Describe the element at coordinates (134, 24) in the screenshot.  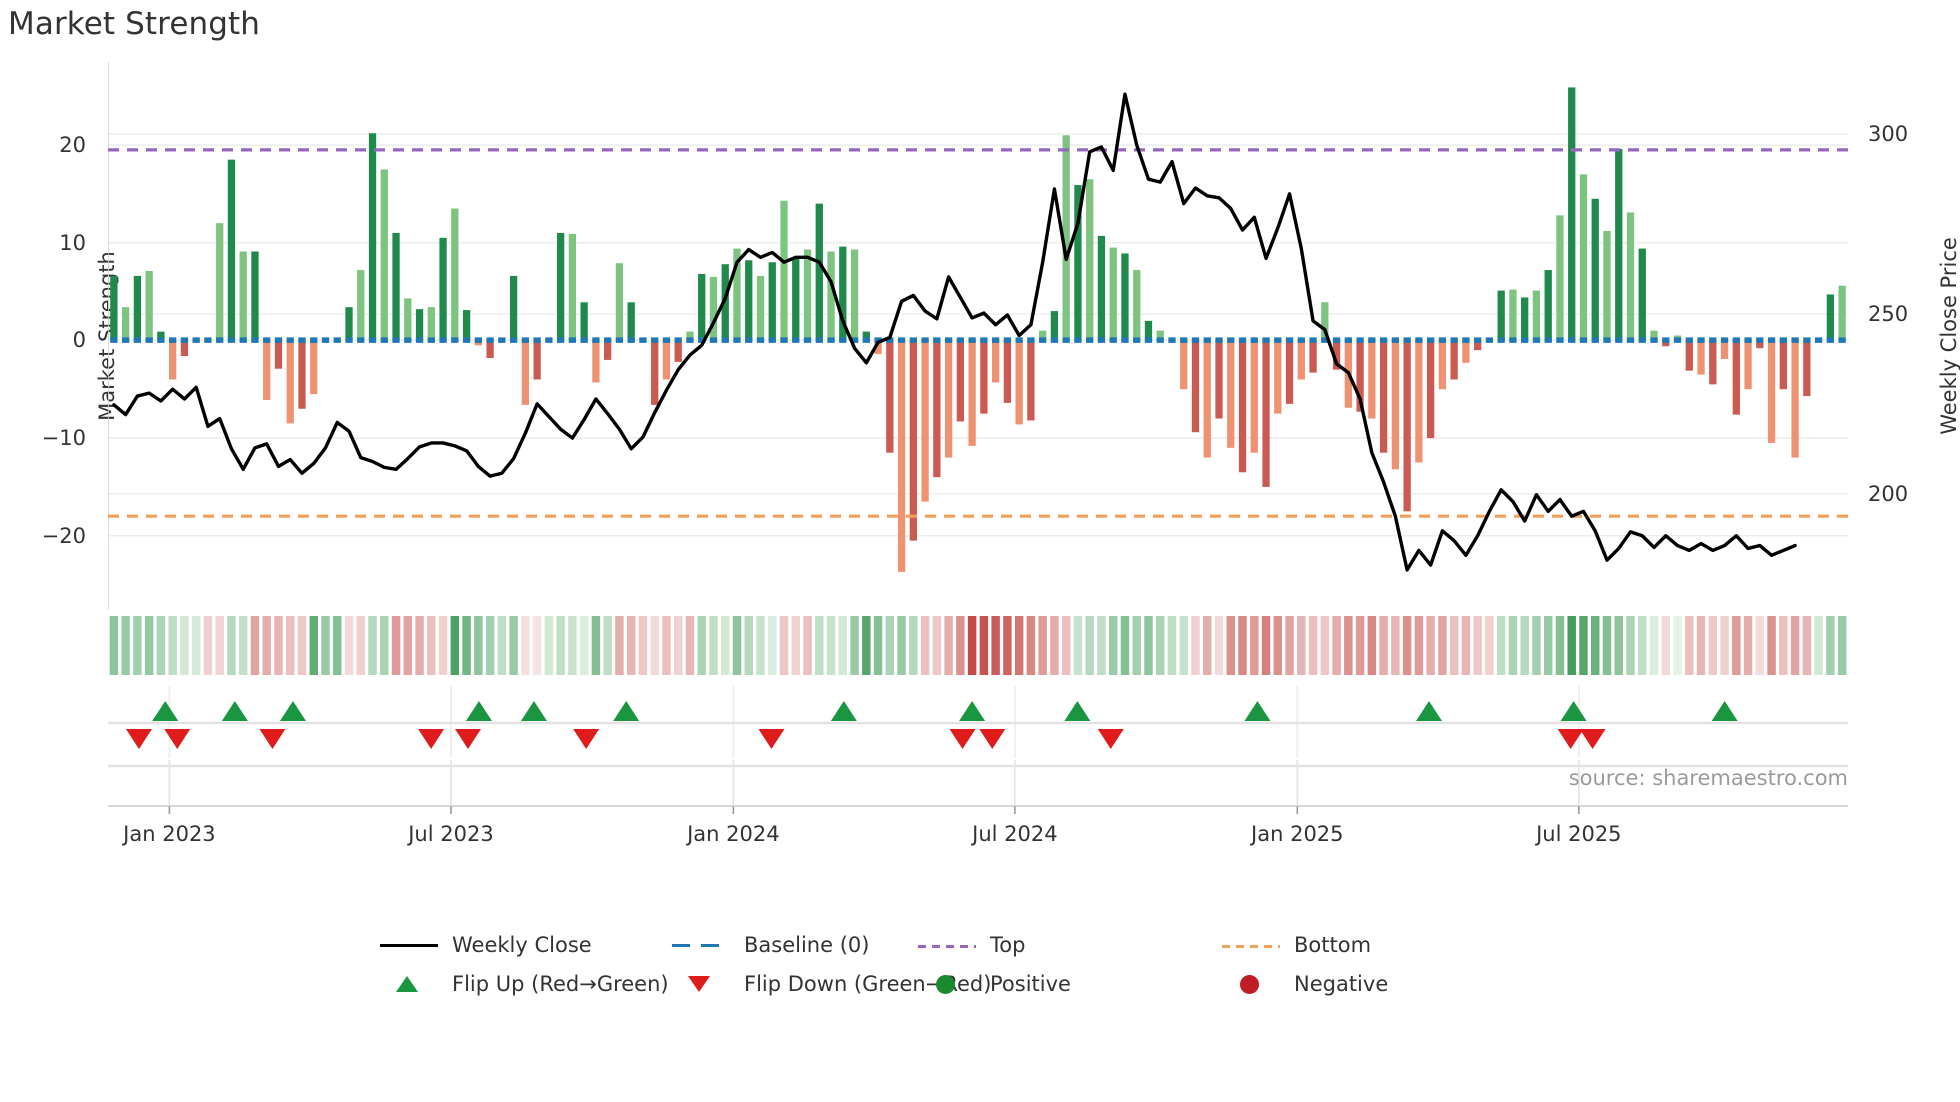
I see `page-title: Market Strength` at that location.